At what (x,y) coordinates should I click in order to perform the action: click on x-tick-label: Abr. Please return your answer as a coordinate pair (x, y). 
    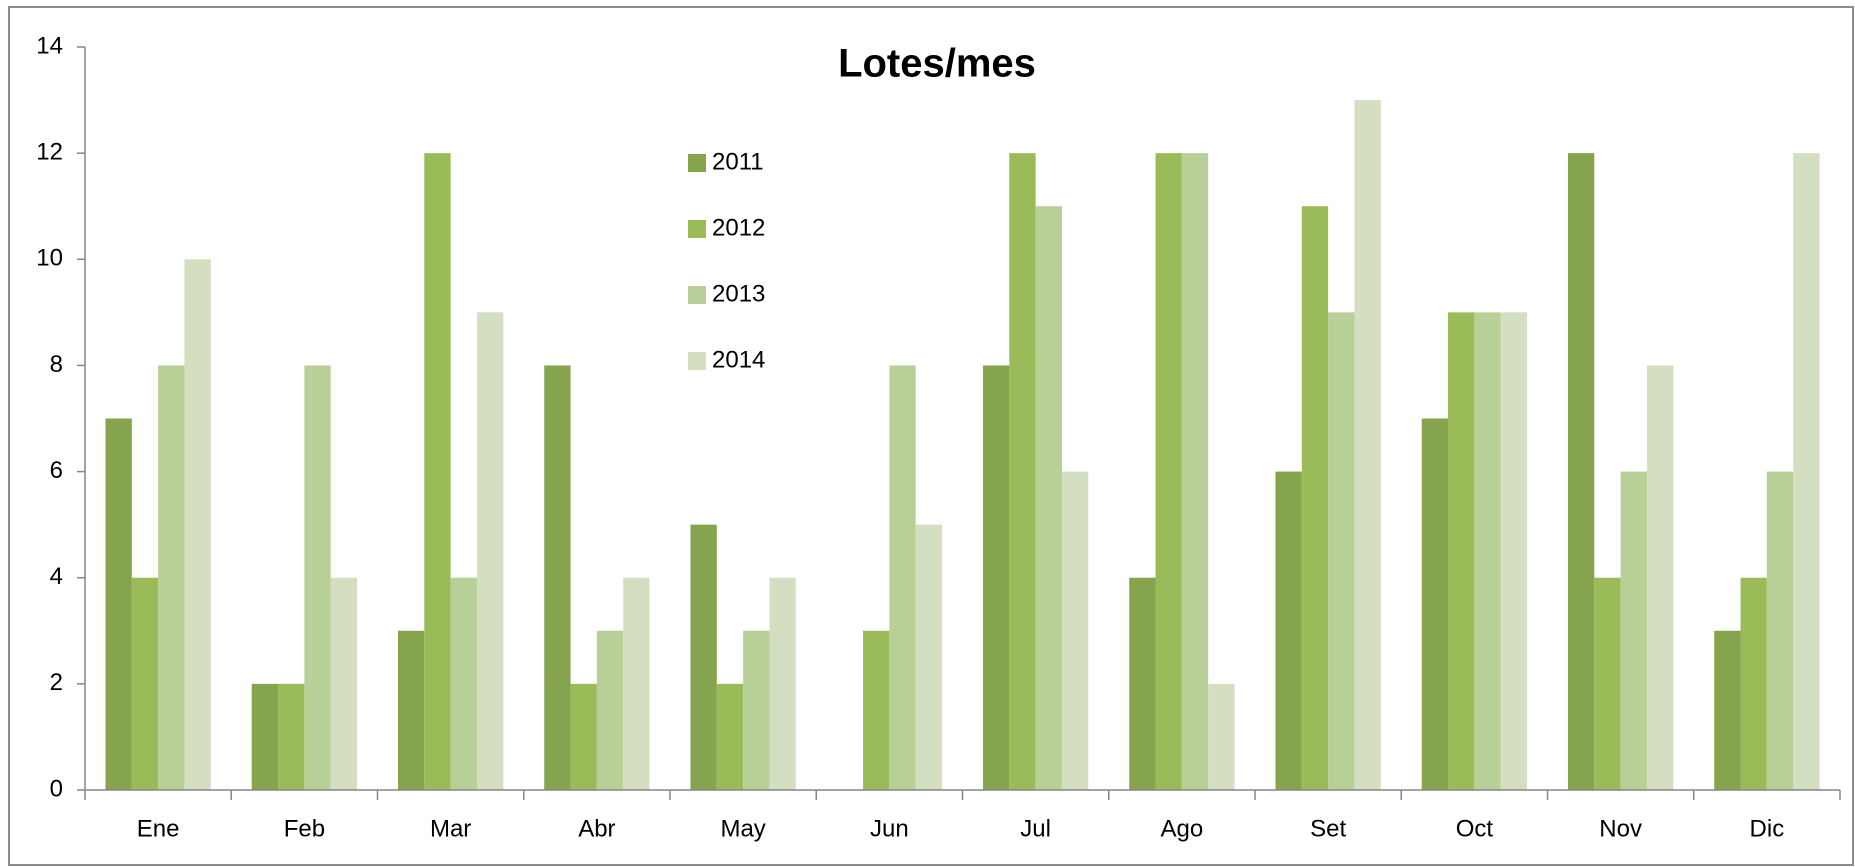
    Looking at the image, I should click on (596, 828).